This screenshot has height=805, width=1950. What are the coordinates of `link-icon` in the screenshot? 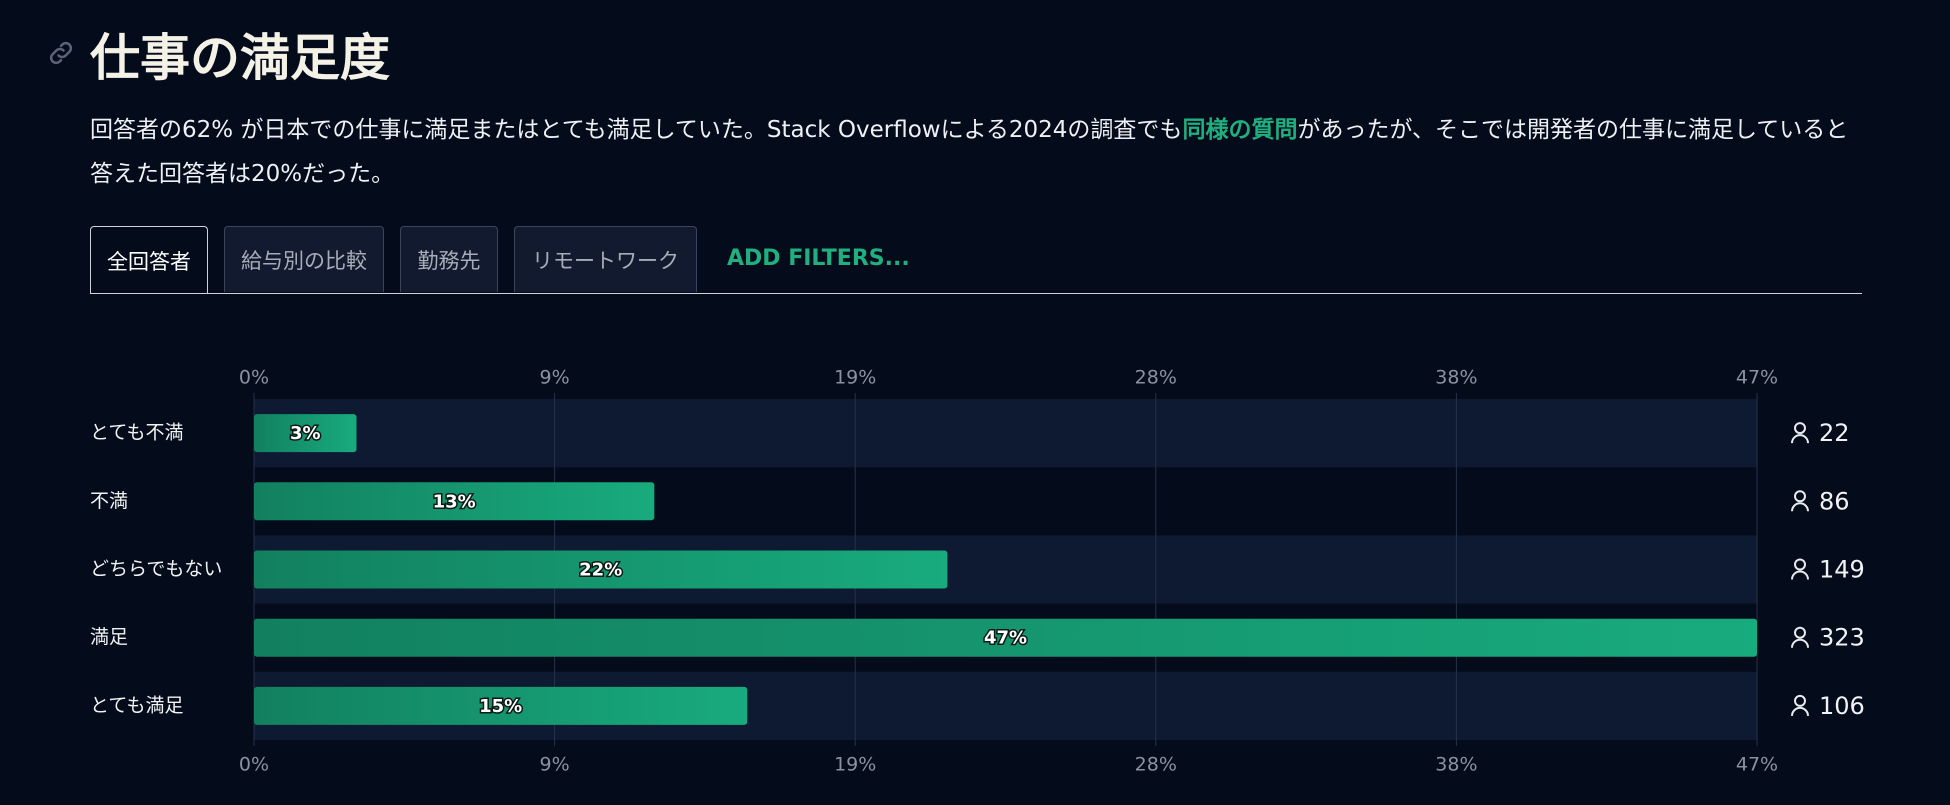 It's located at (61, 53).